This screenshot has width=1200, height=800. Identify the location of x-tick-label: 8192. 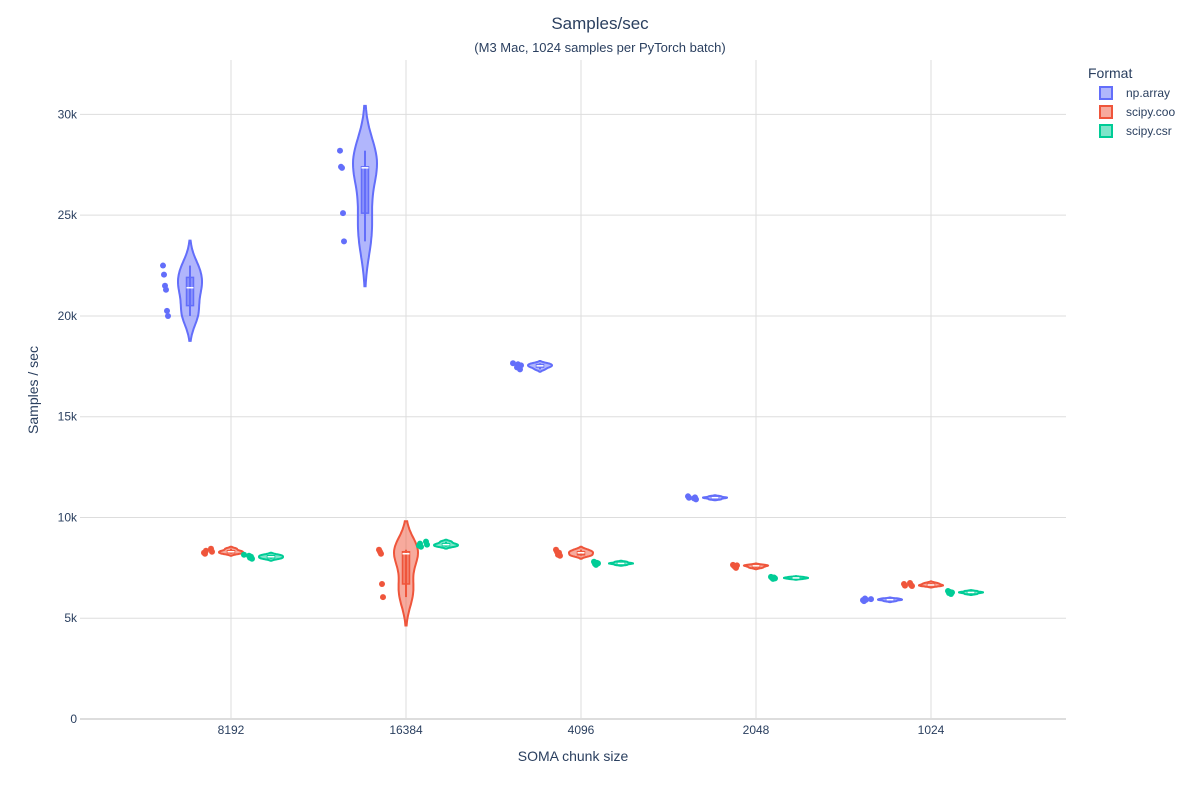
(231, 730).